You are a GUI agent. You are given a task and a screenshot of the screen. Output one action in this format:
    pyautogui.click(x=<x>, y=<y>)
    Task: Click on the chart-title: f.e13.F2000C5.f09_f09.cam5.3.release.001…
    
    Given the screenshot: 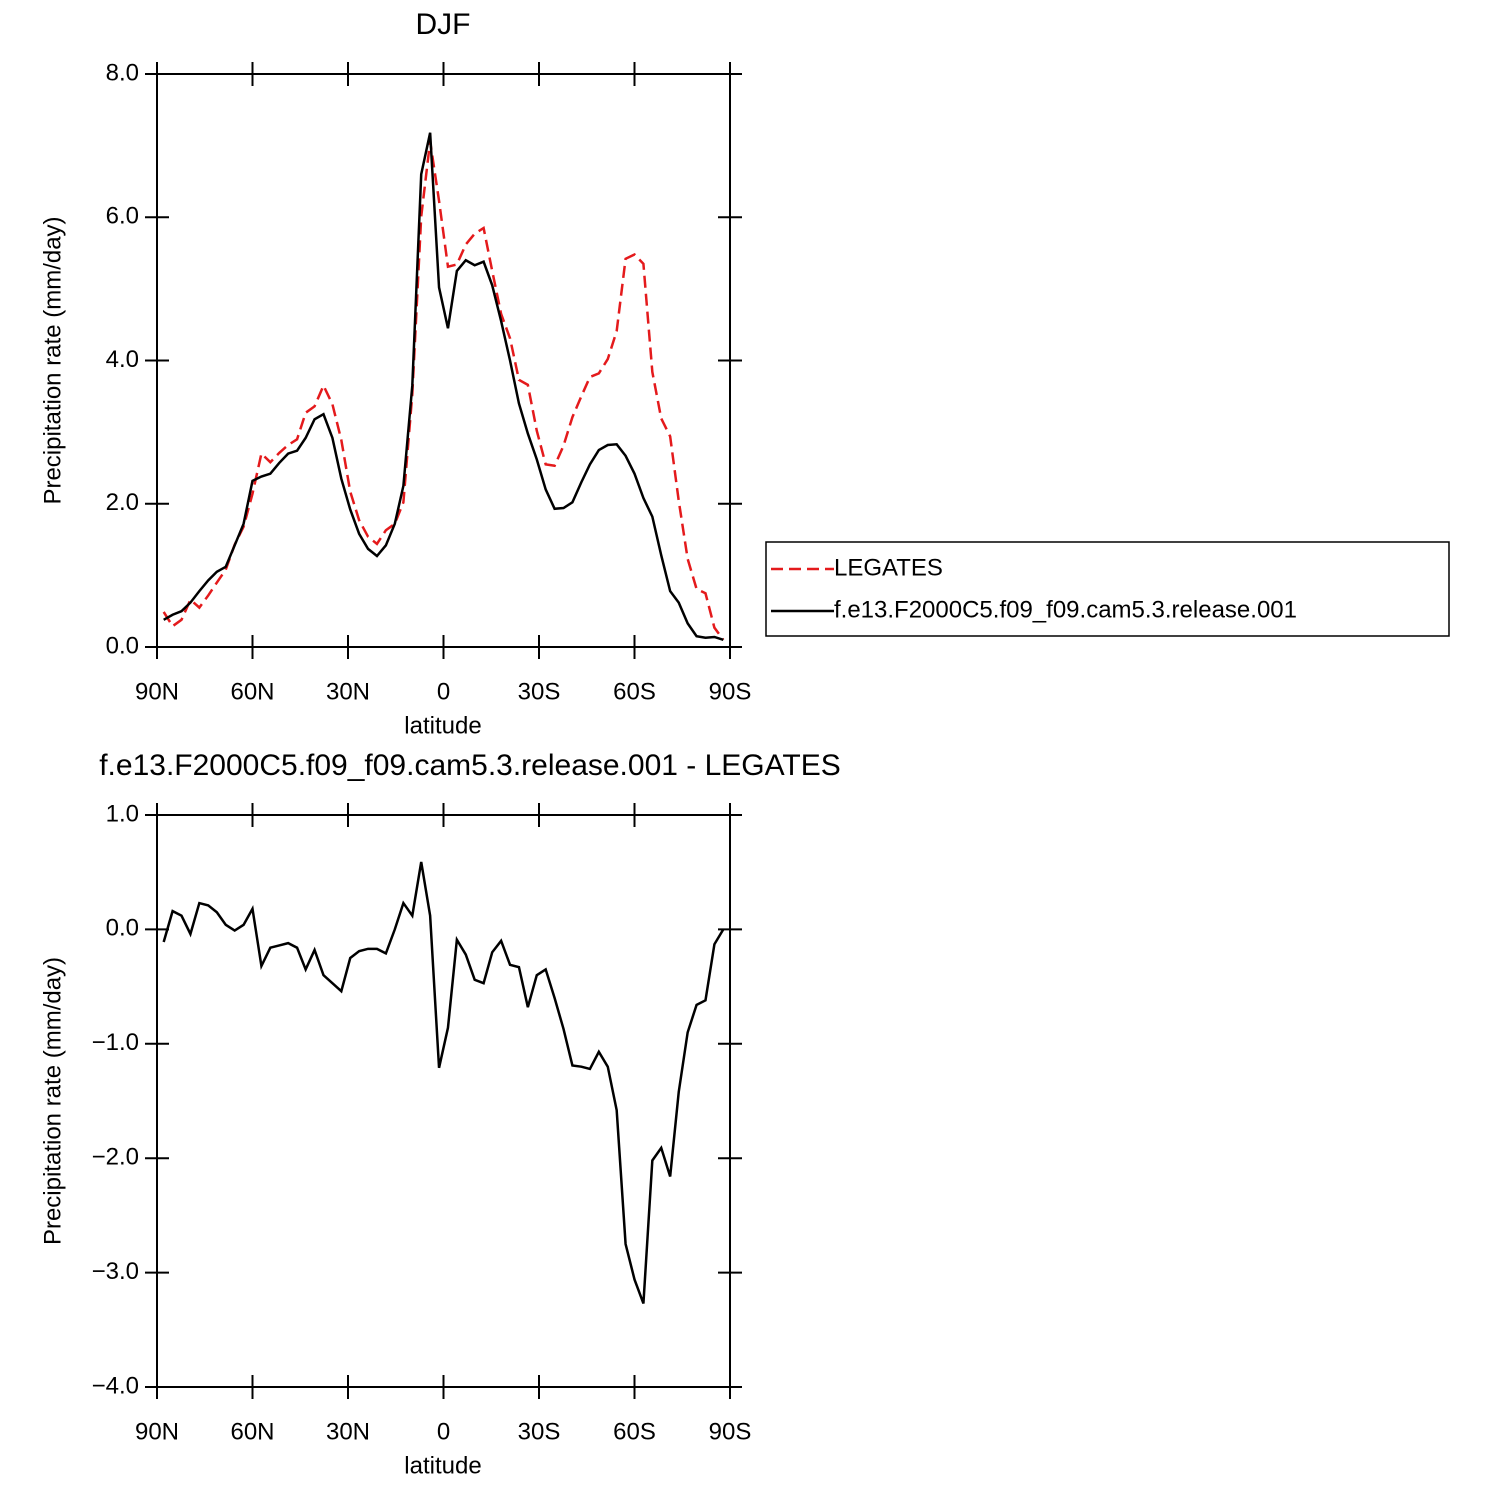 What is the action you would take?
    pyautogui.click(x=470, y=765)
    